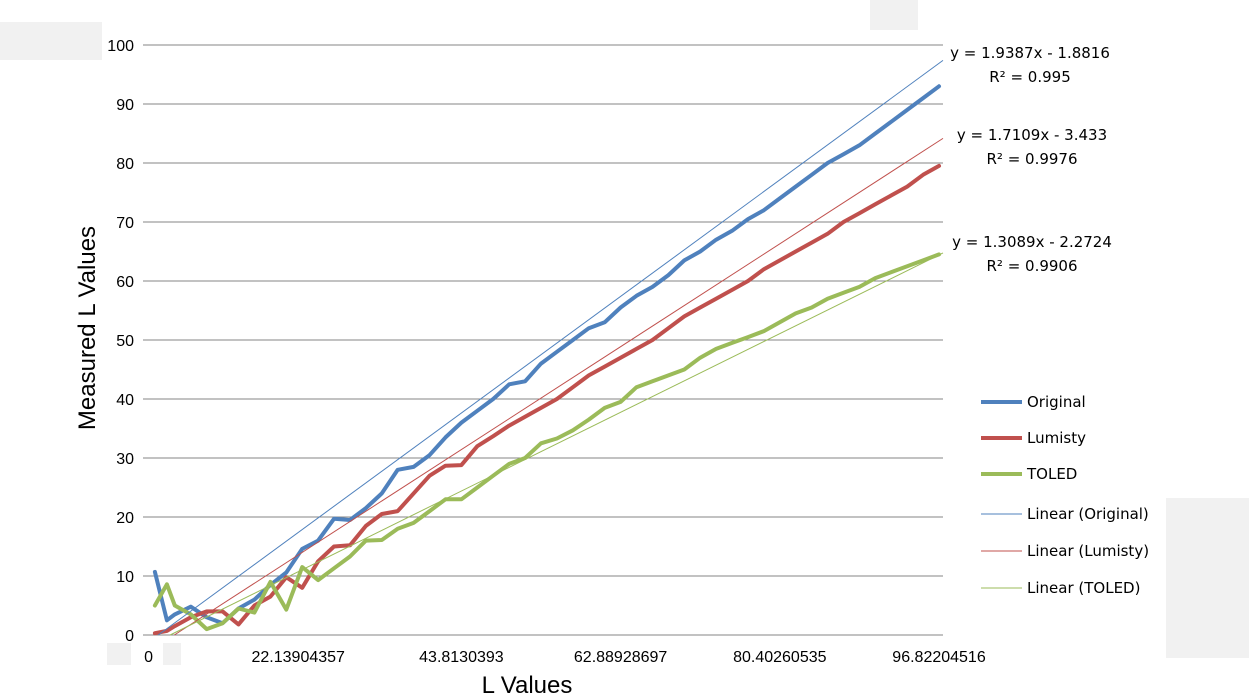 The width and height of the screenshot is (1249, 699). I want to click on x-axis-title: L Values, so click(527, 685).